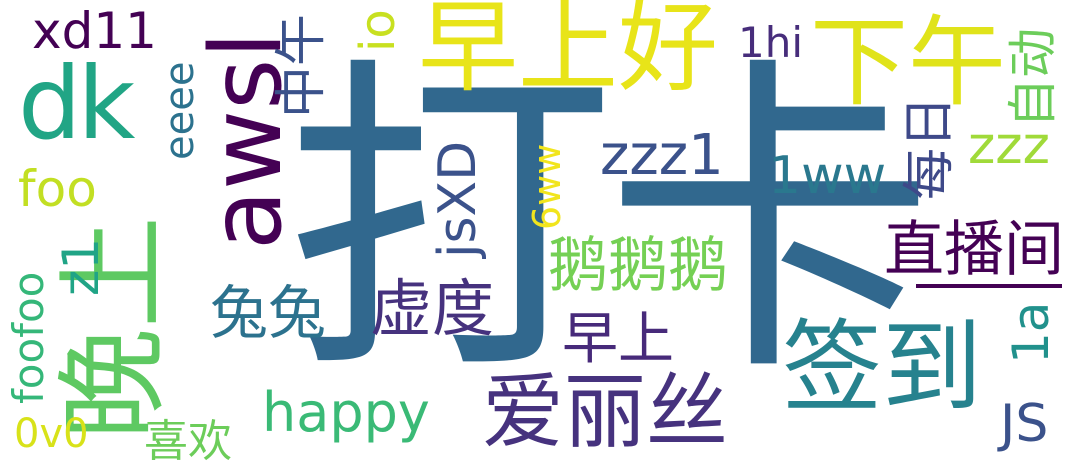  I want to click on word-zhongwu: 中午, so click(302, 65).